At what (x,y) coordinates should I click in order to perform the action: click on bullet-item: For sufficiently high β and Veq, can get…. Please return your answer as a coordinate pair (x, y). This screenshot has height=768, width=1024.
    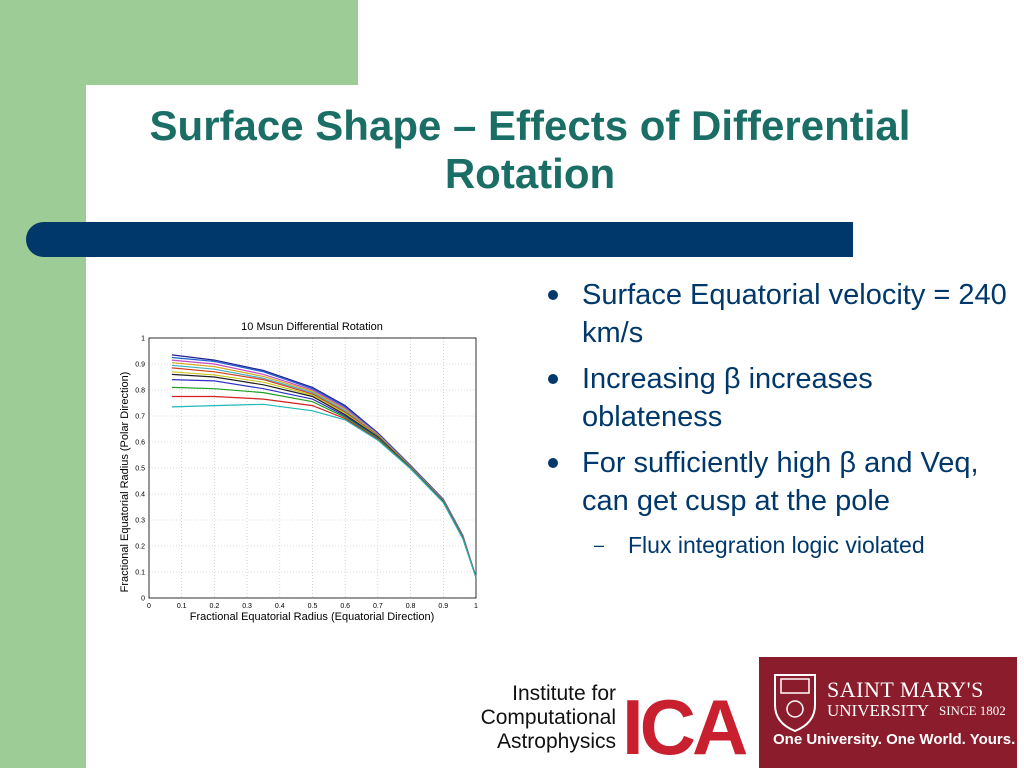
    Looking at the image, I should click on (778, 482).